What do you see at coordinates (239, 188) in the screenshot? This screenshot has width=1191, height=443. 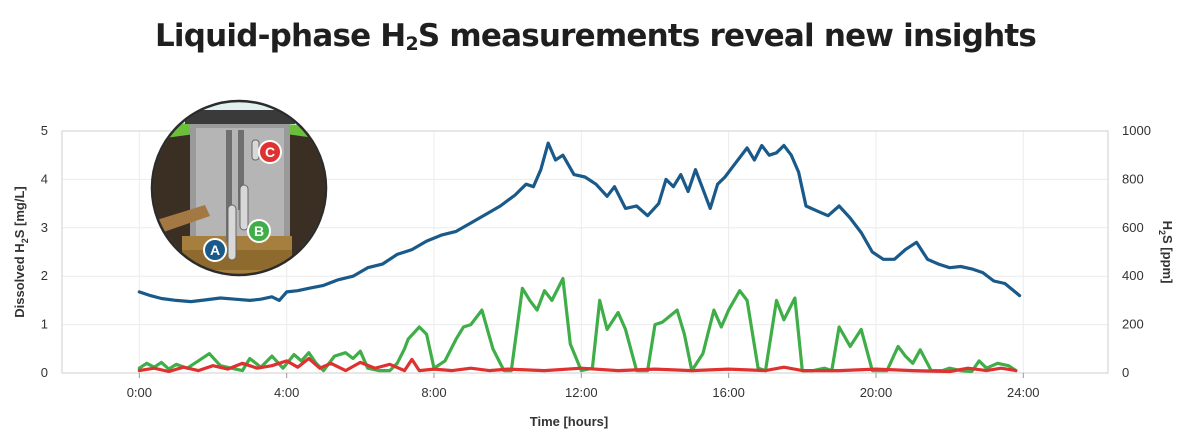 I see `manhole-illustration: A B C` at bounding box center [239, 188].